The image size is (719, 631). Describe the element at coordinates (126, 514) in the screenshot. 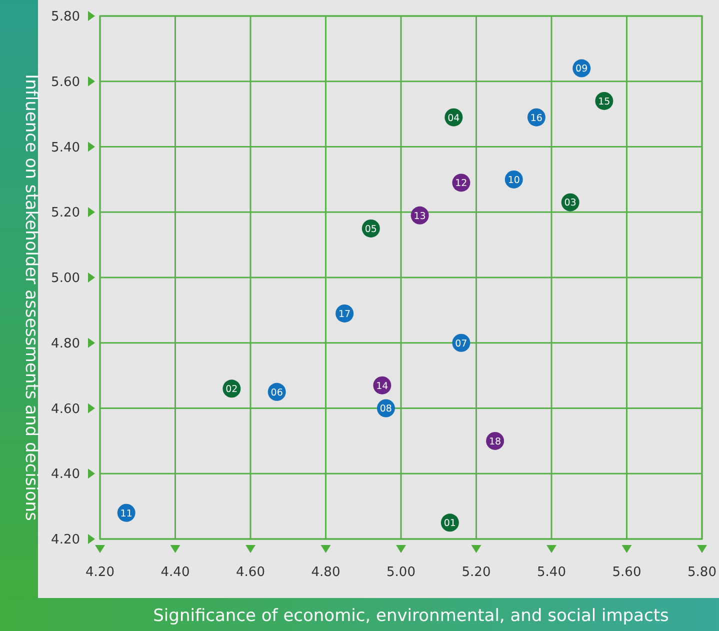

I see `annotation: 11` at that location.